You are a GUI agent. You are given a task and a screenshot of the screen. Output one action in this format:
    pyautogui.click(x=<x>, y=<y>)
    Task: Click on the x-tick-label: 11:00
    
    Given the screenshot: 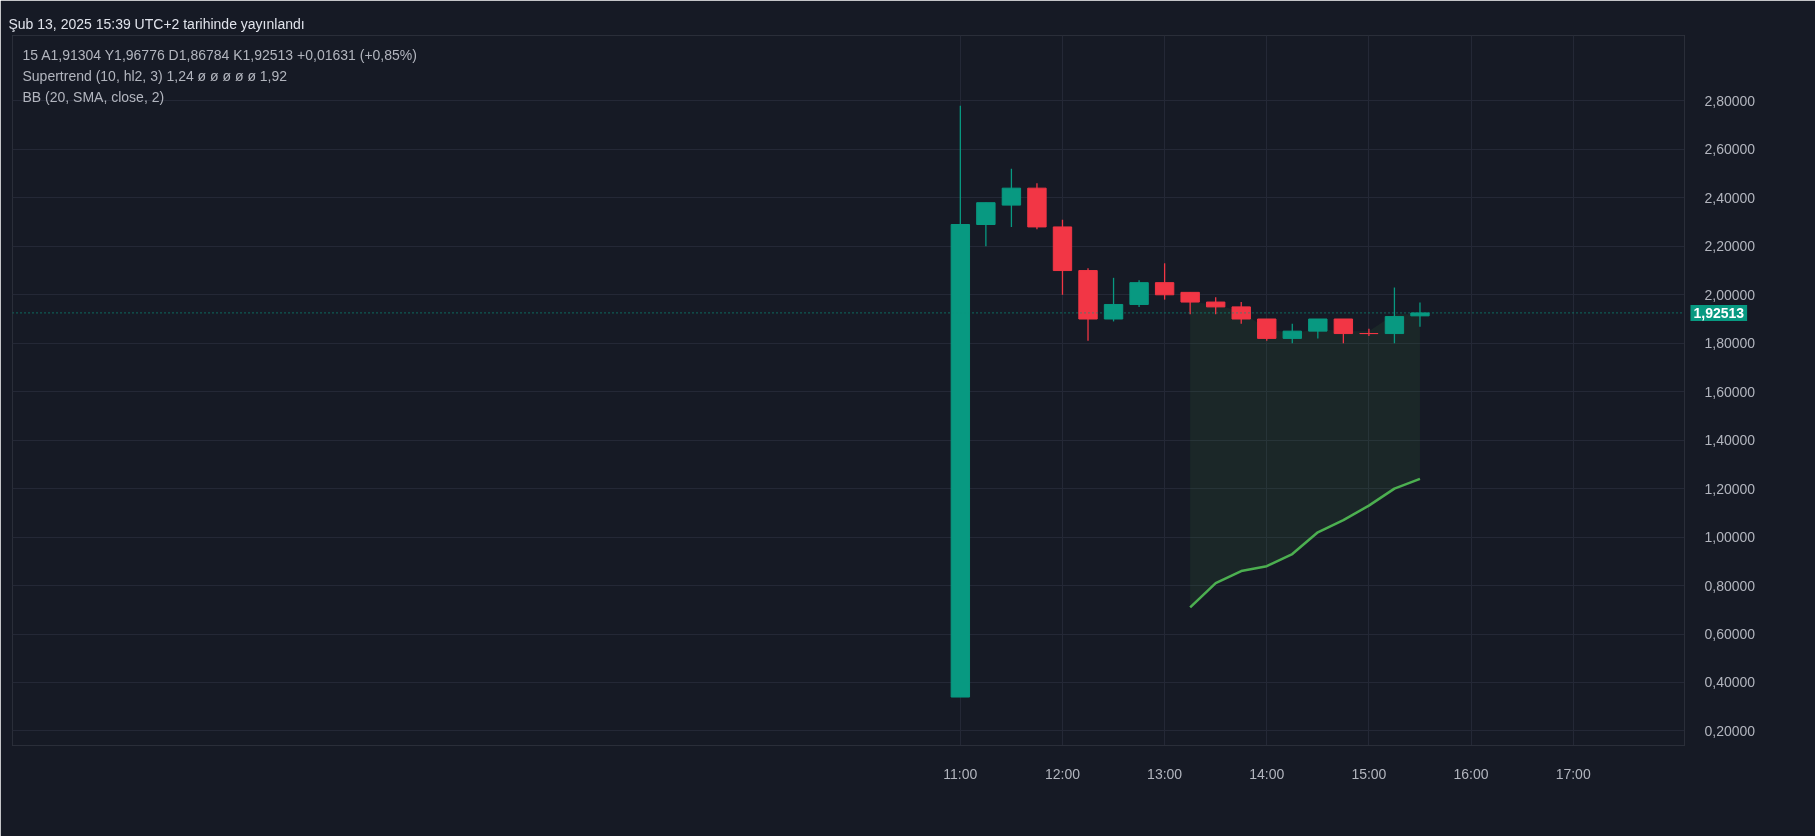 What is the action you would take?
    pyautogui.click(x=960, y=773)
    